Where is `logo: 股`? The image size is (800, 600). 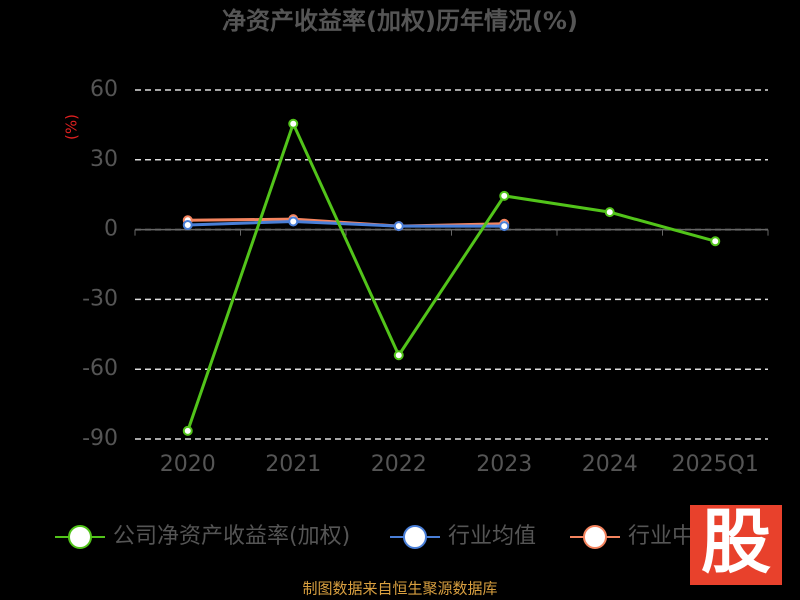
logo: 股 is located at coordinates (736, 542).